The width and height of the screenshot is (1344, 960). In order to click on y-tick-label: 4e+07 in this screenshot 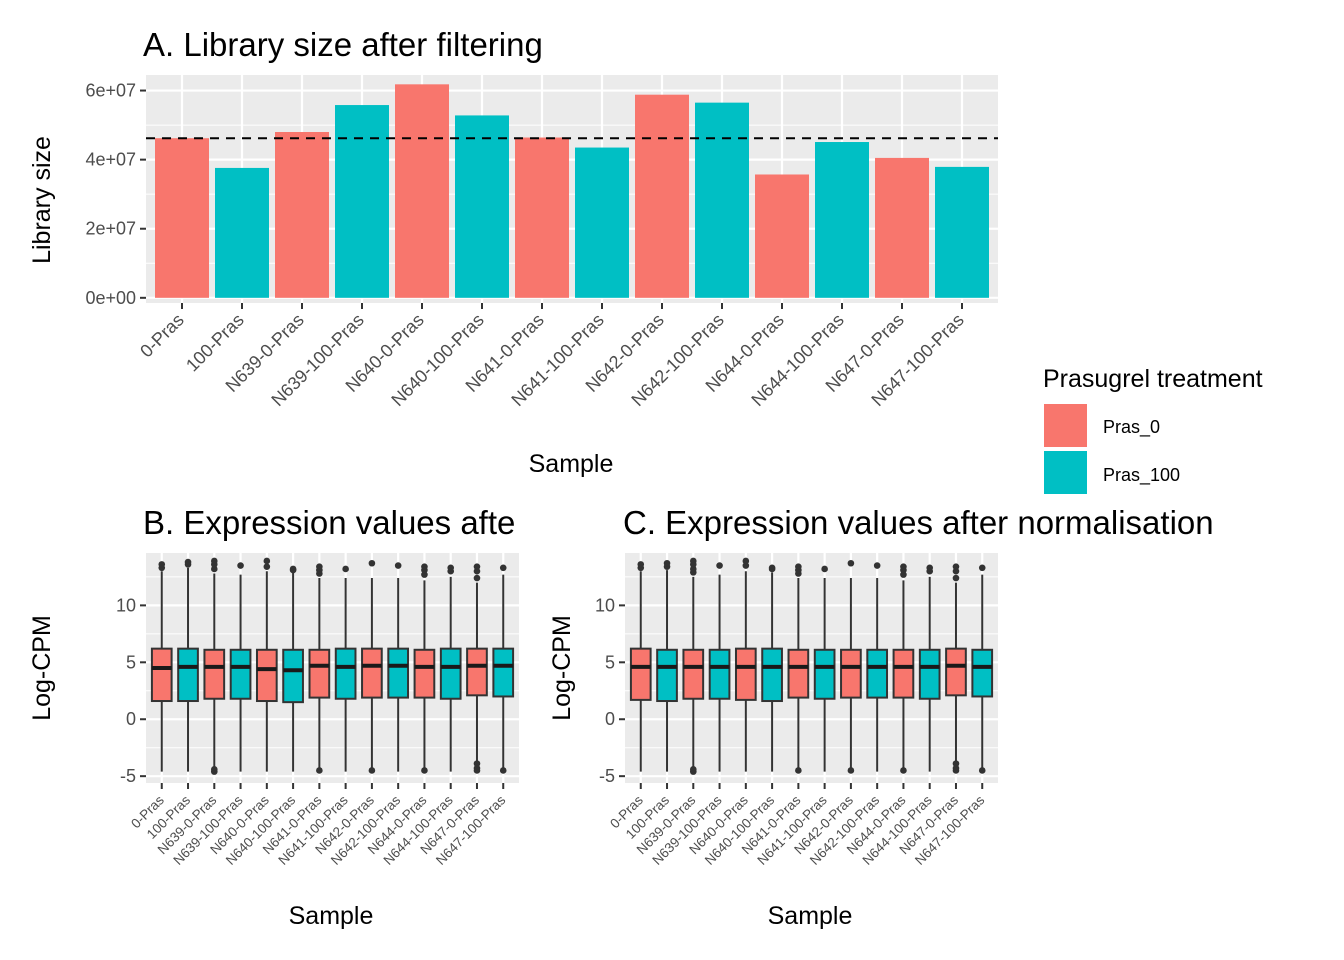, I will do `click(110, 160)`.